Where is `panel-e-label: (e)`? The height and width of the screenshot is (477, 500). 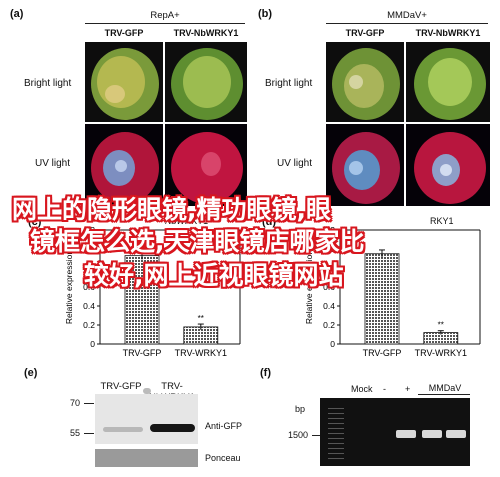
panel-e-label: (e) is located at coordinates (31, 373).